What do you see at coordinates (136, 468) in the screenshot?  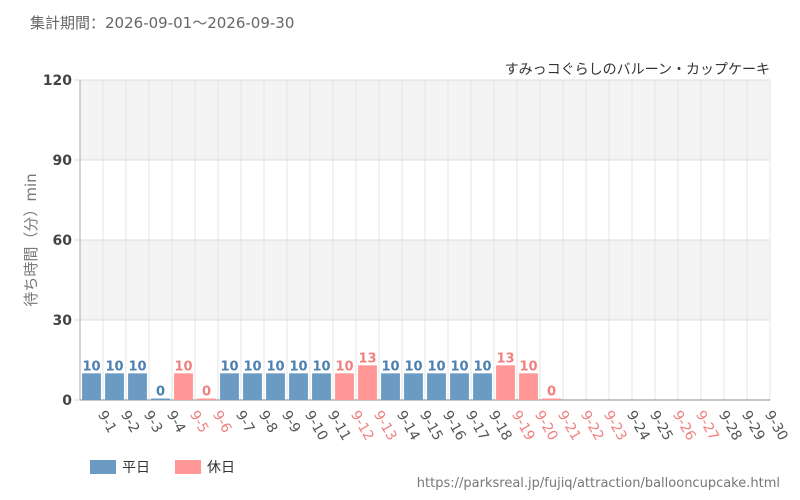 I see `legend-label-weekday: 平日` at bounding box center [136, 468].